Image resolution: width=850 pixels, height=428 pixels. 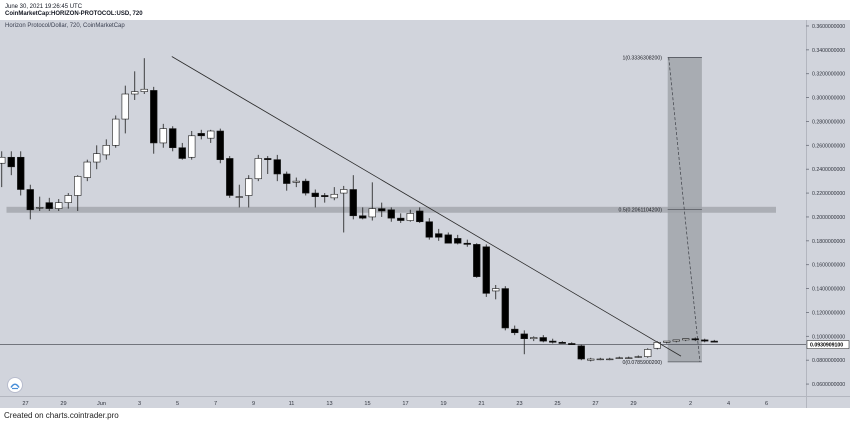 I want to click on x-tick-label: 5, so click(x=177, y=404).